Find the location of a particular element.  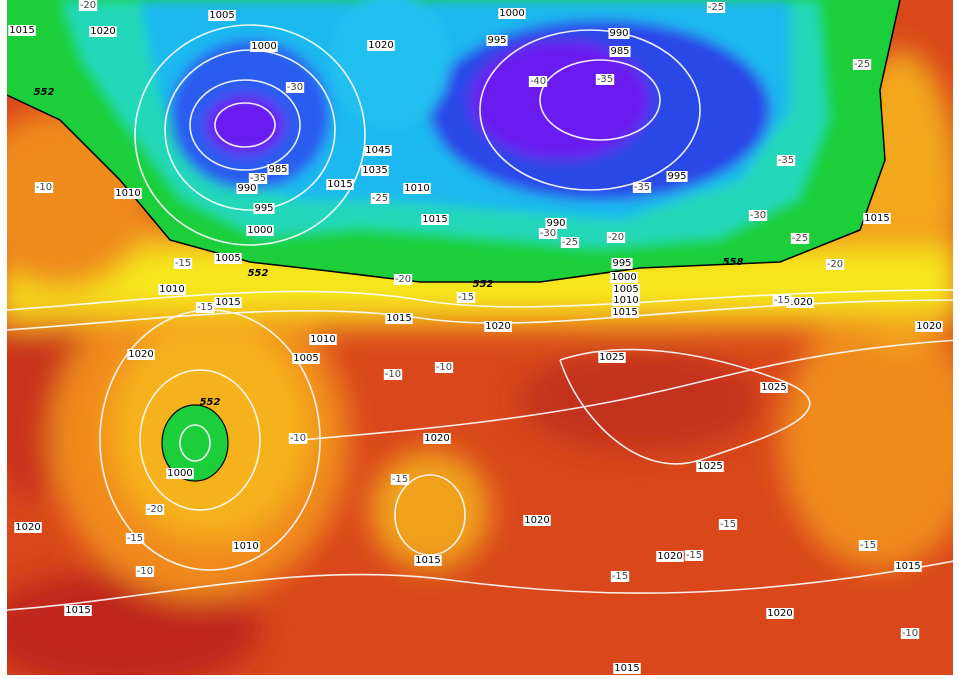

pressure-label: 1000 is located at coordinates (511, 13).